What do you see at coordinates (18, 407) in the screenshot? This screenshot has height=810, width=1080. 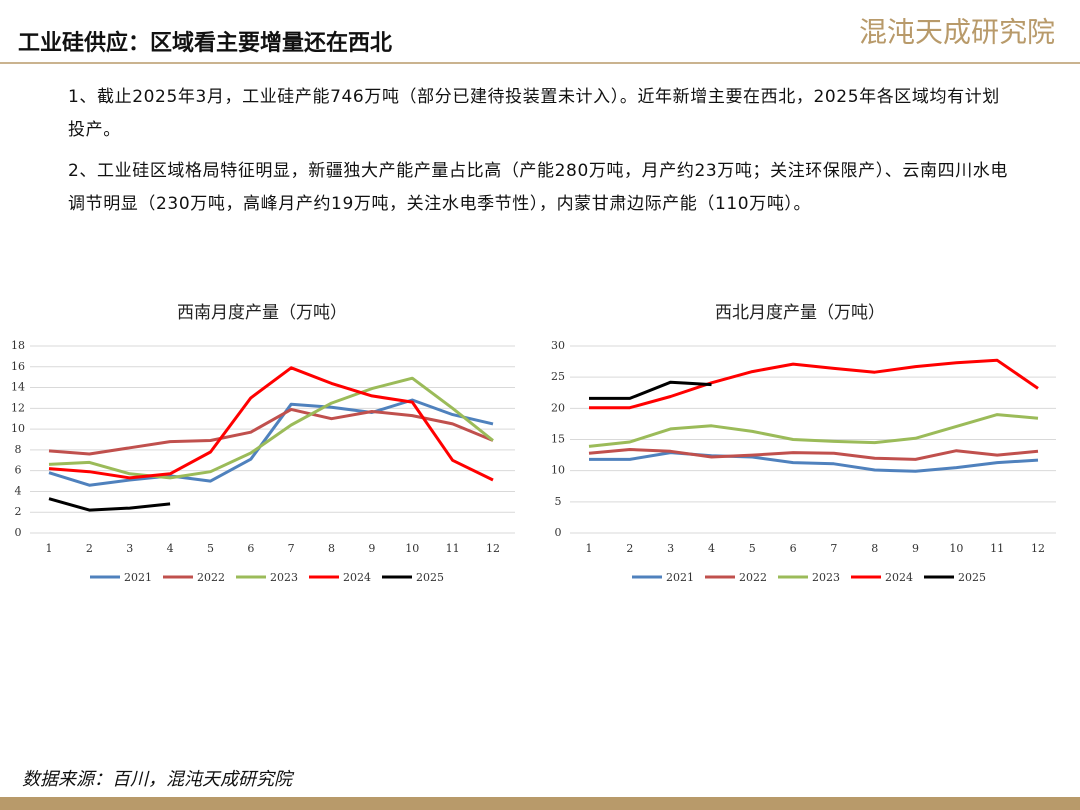 I see `y-tick-label: 12` at bounding box center [18, 407].